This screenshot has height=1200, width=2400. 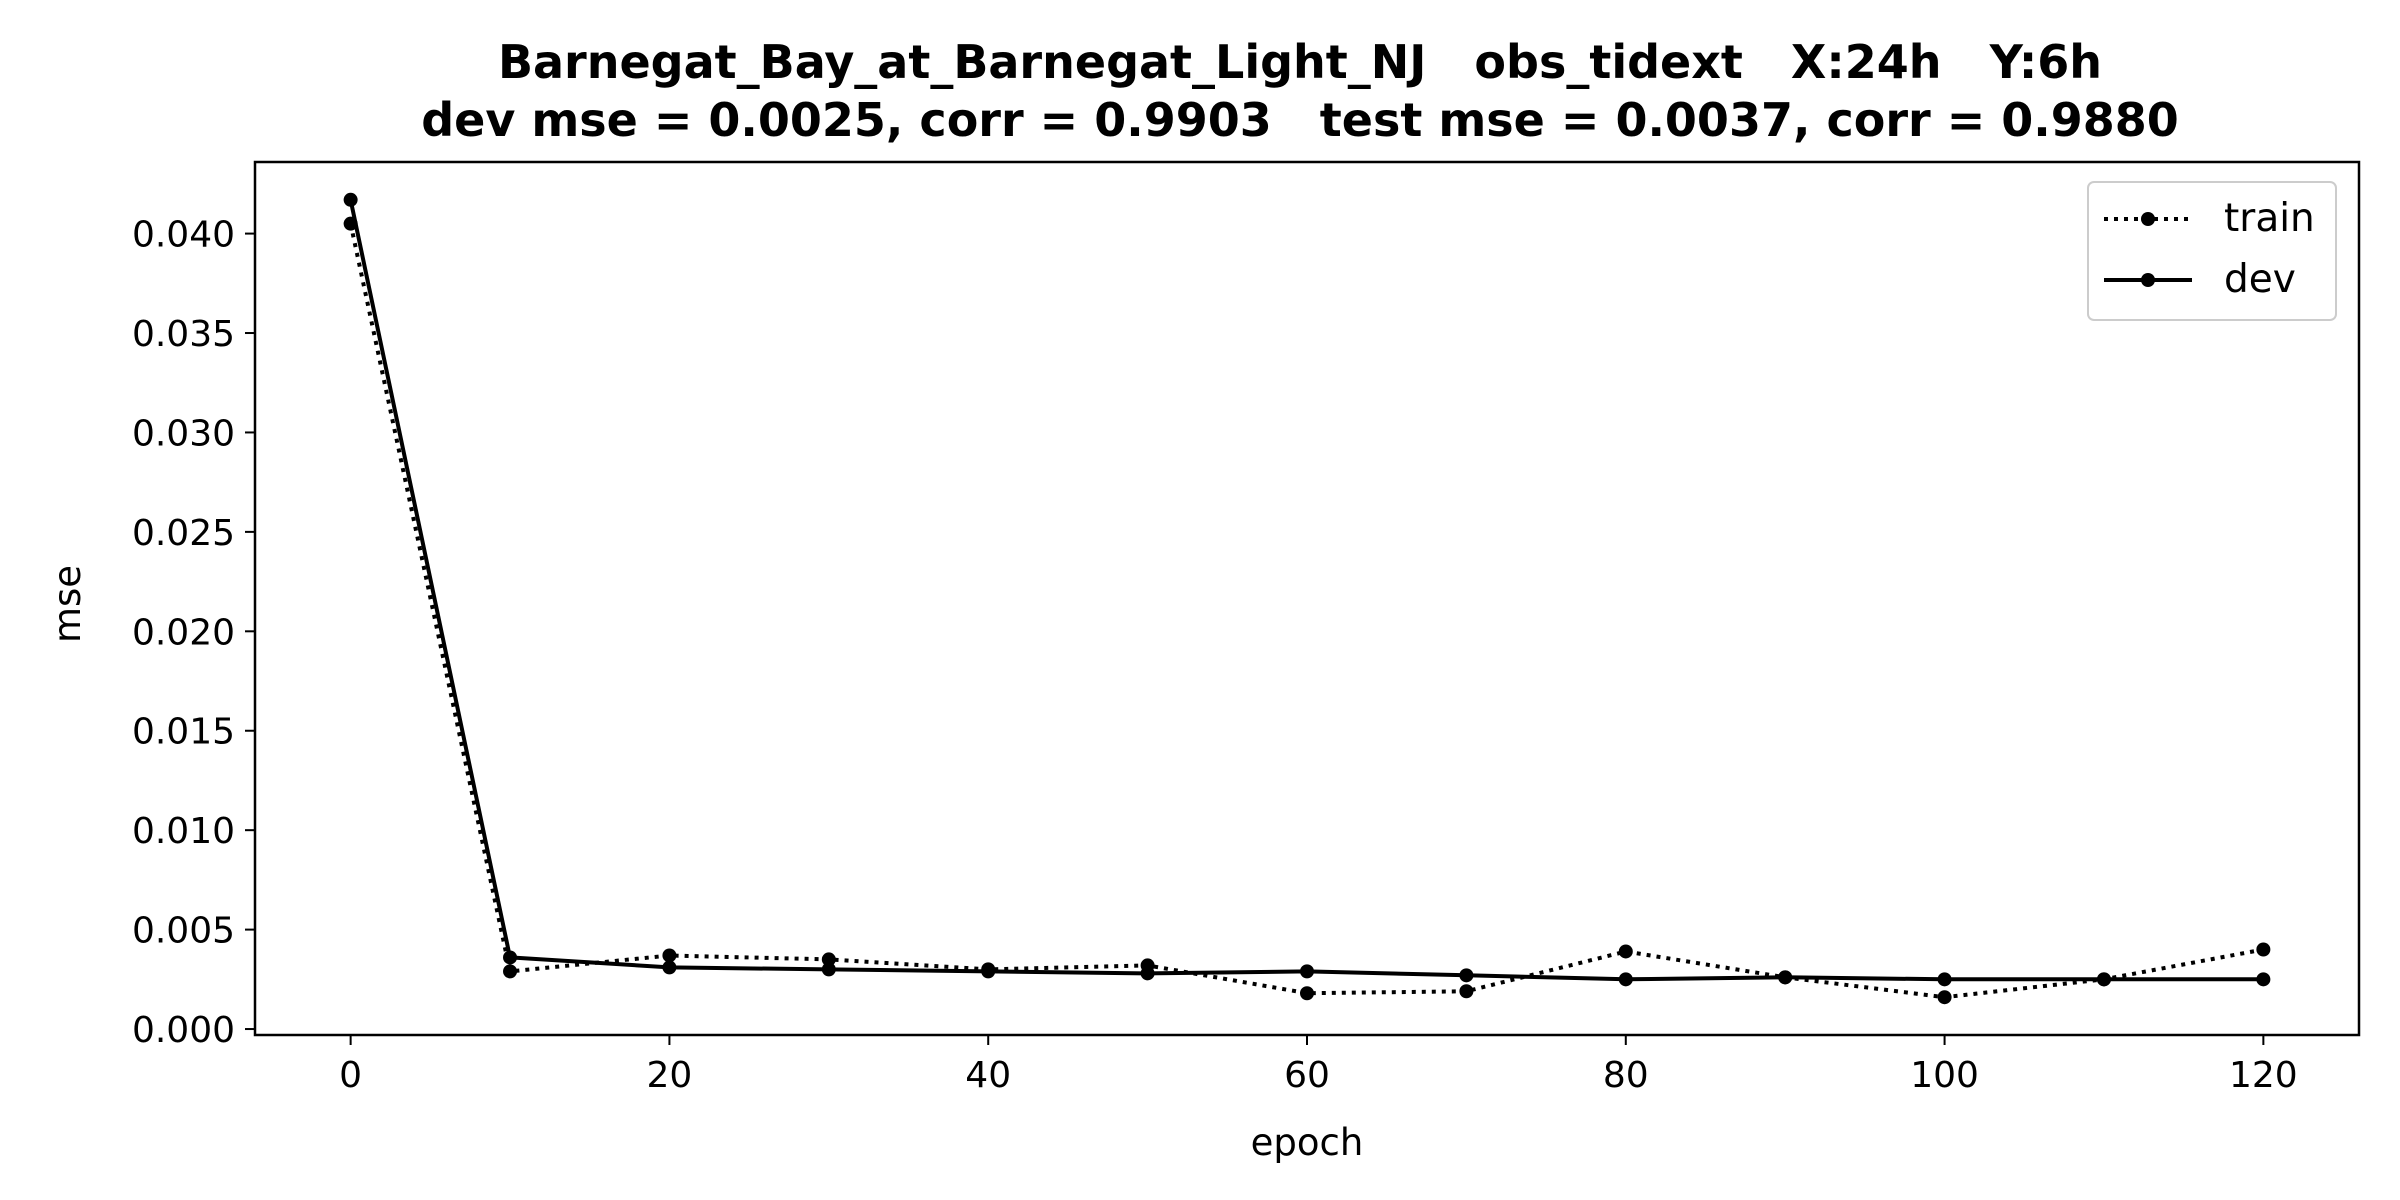 What do you see at coordinates (1626, 1075) in the screenshot?
I see `x-tick-label: 80` at bounding box center [1626, 1075].